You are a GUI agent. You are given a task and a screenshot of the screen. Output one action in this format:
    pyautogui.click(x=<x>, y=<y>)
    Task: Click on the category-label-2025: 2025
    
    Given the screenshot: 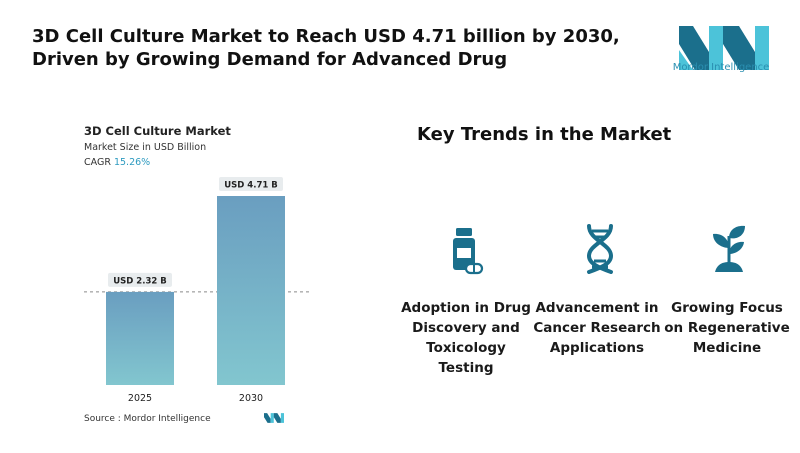 What is the action you would take?
    pyautogui.click(x=140, y=398)
    